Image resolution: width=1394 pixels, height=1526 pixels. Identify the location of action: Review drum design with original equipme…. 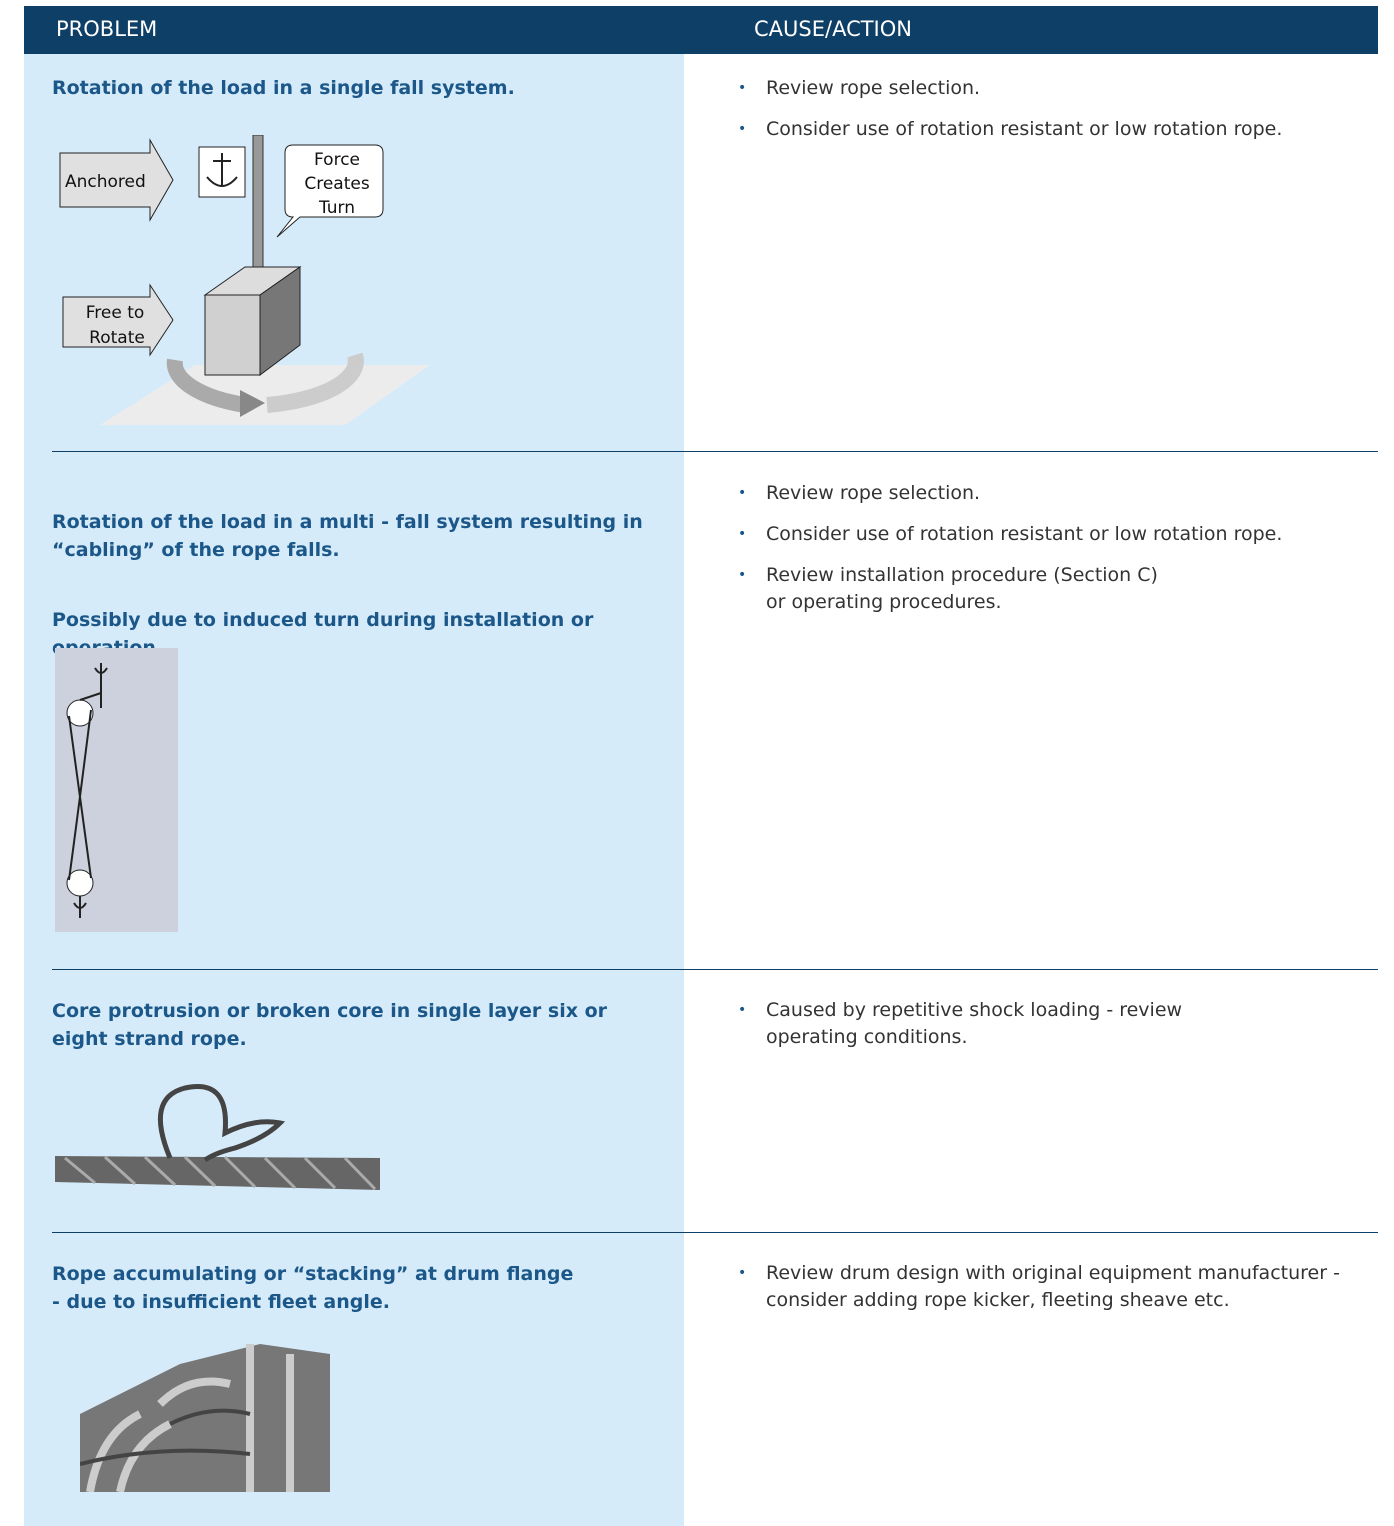
(1058, 1287).